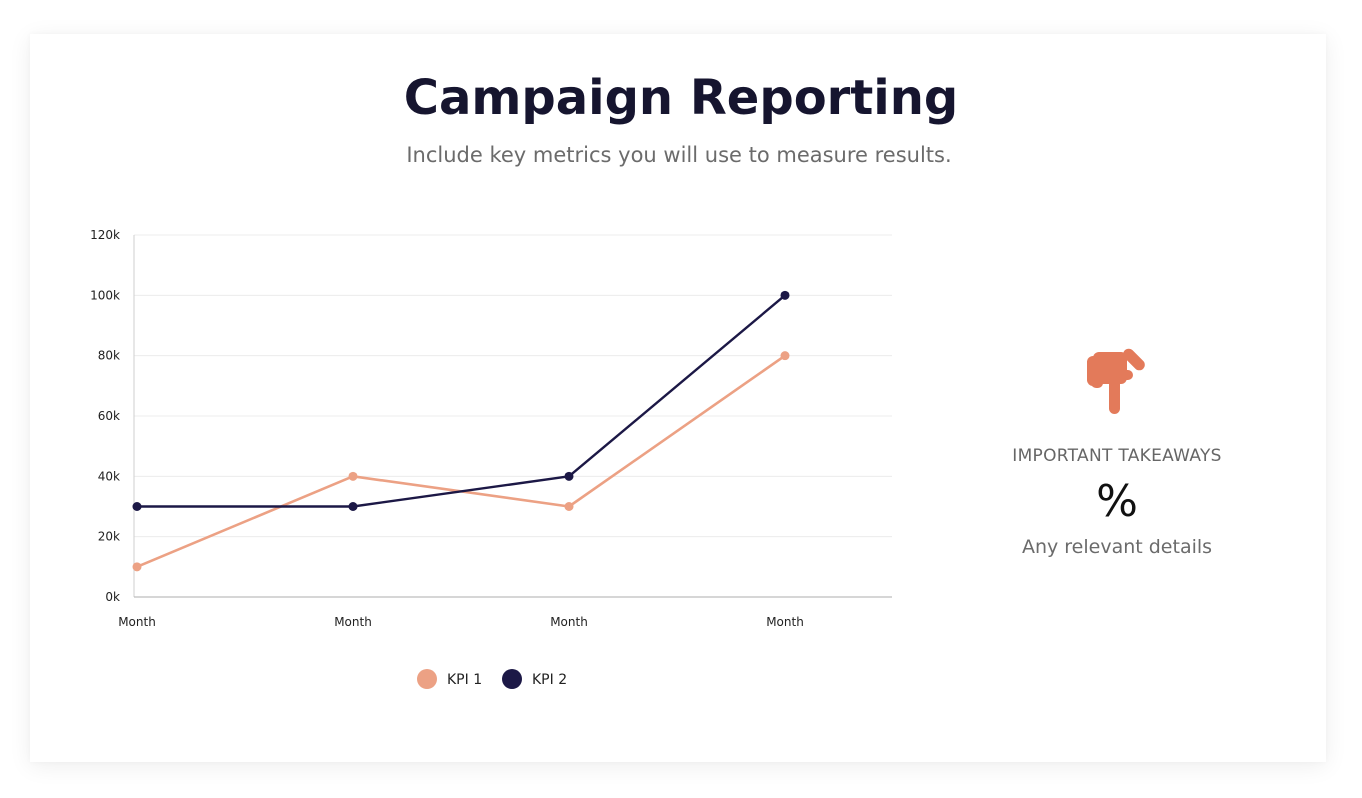 The height and width of the screenshot is (798, 1362). What do you see at coordinates (1116, 381) in the screenshot?
I see `pointing-down-hand-icon` at bounding box center [1116, 381].